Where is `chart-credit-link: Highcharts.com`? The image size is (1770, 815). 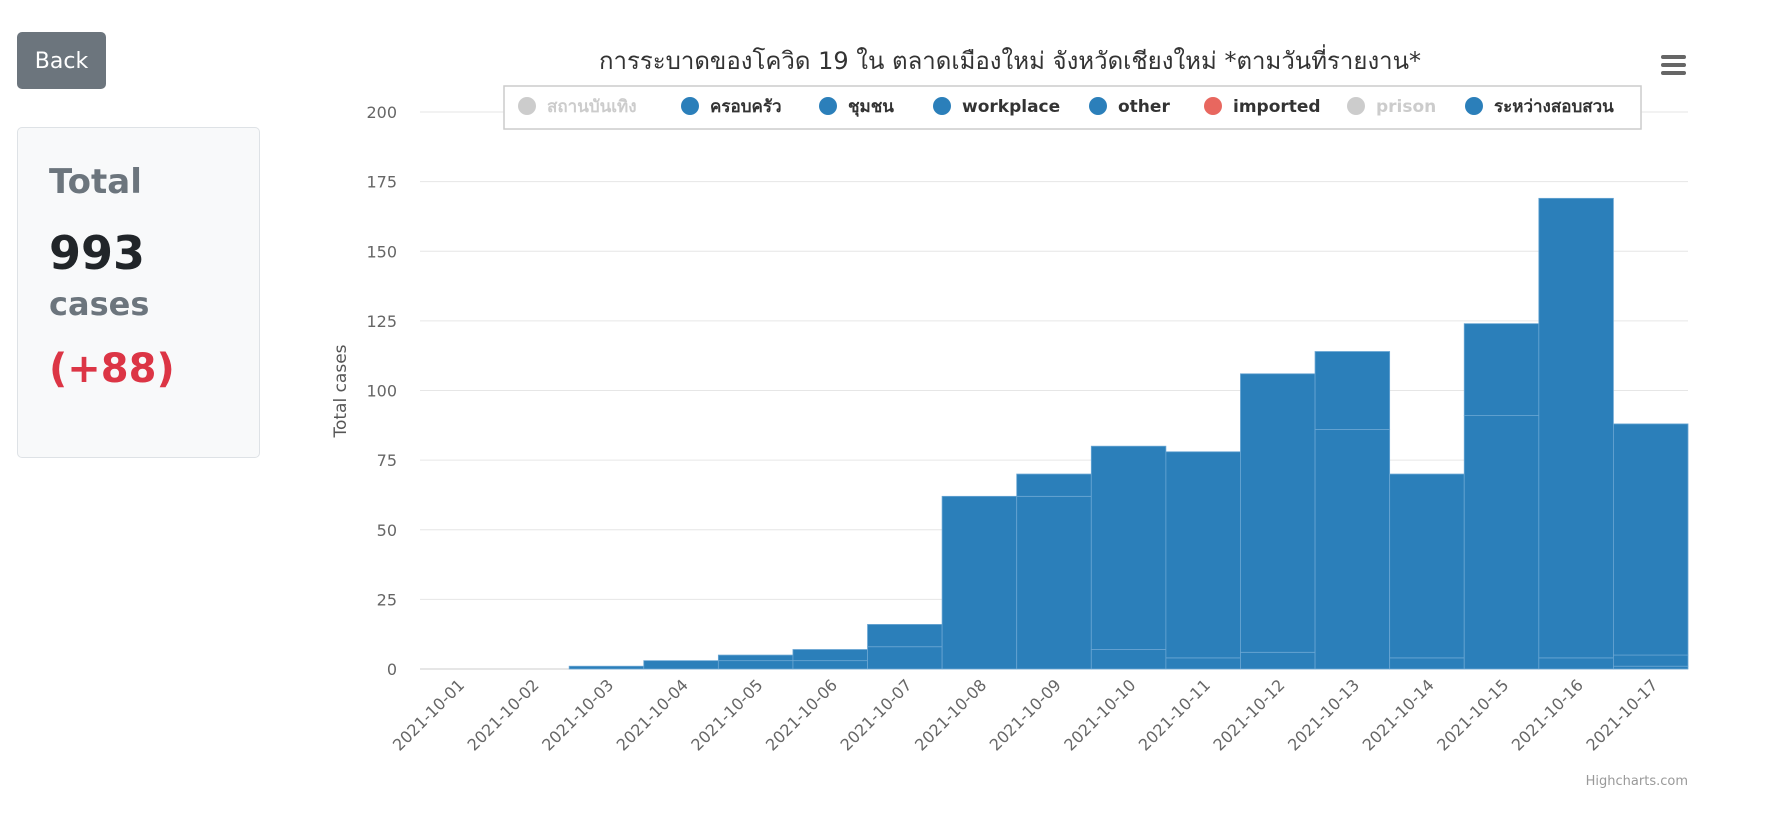
chart-credit-link: Highcharts.com is located at coordinates (1637, 781).